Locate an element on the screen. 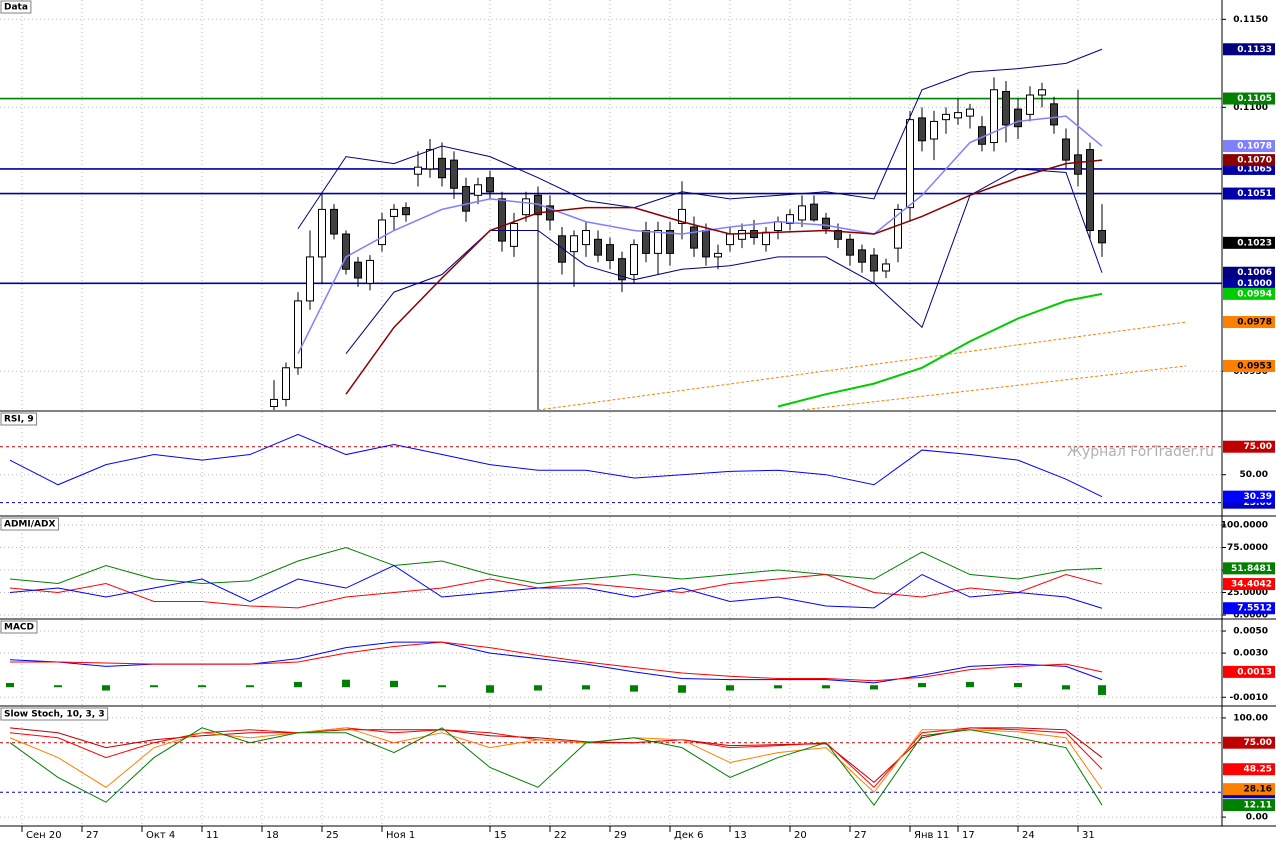  y-tick-label: 0.0050 is located at coordinates (1250, 632).